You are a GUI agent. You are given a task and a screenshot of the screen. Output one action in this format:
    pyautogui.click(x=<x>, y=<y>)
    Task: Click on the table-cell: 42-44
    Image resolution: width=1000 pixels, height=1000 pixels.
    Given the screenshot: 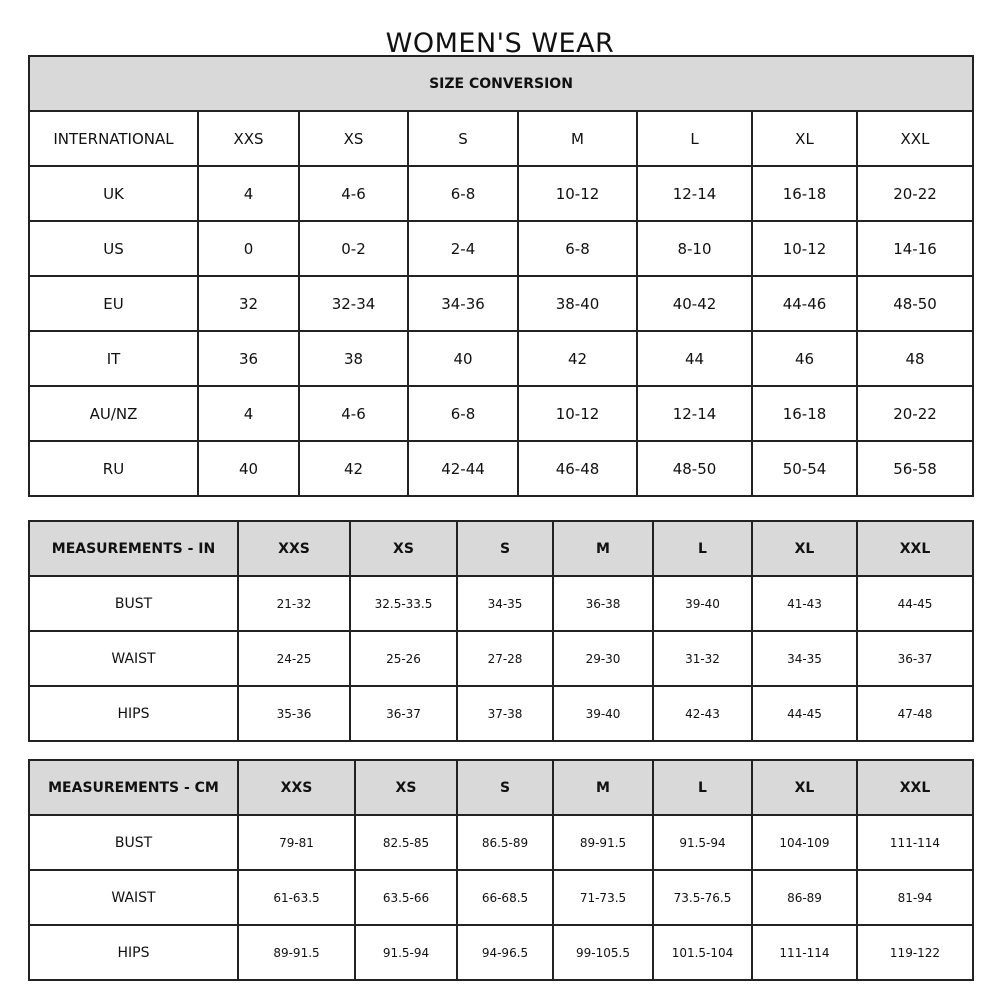 What is the action you would take?
    pyautogui.click(x=463, y=468)
    